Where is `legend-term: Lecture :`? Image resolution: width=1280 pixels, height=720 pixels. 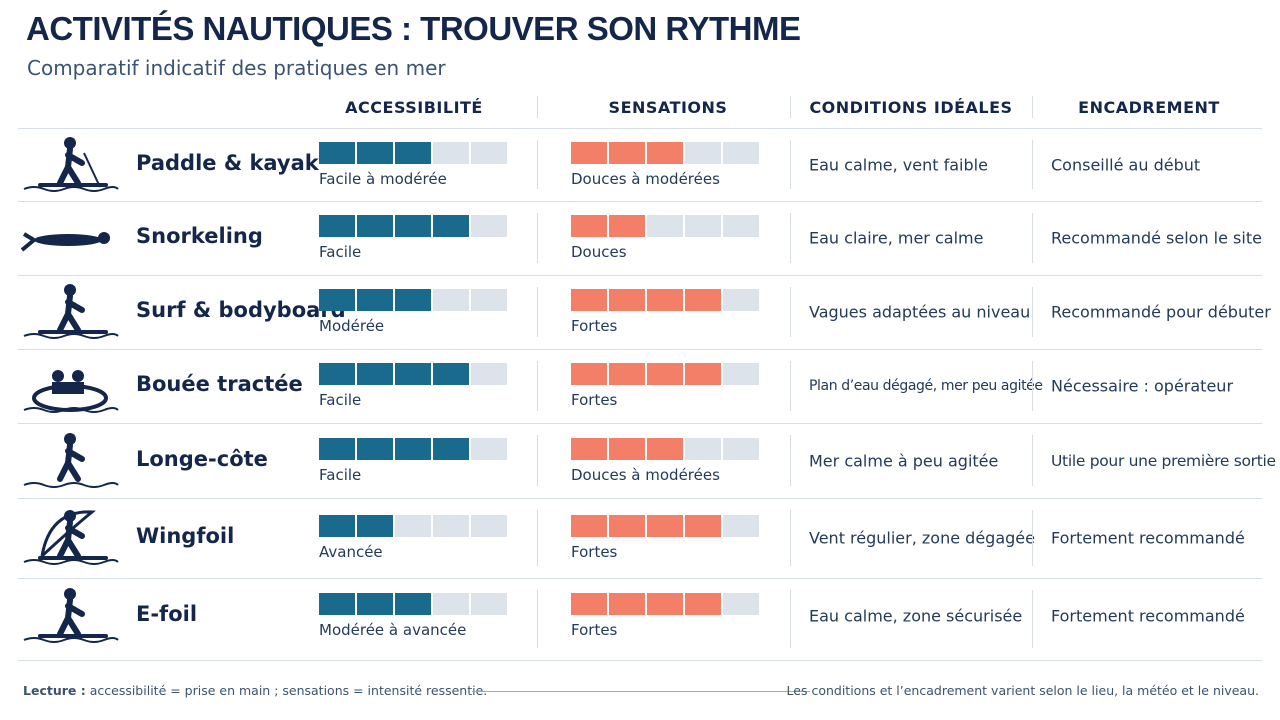 legend-term: Lecture : is located at coordinates (54, 690).